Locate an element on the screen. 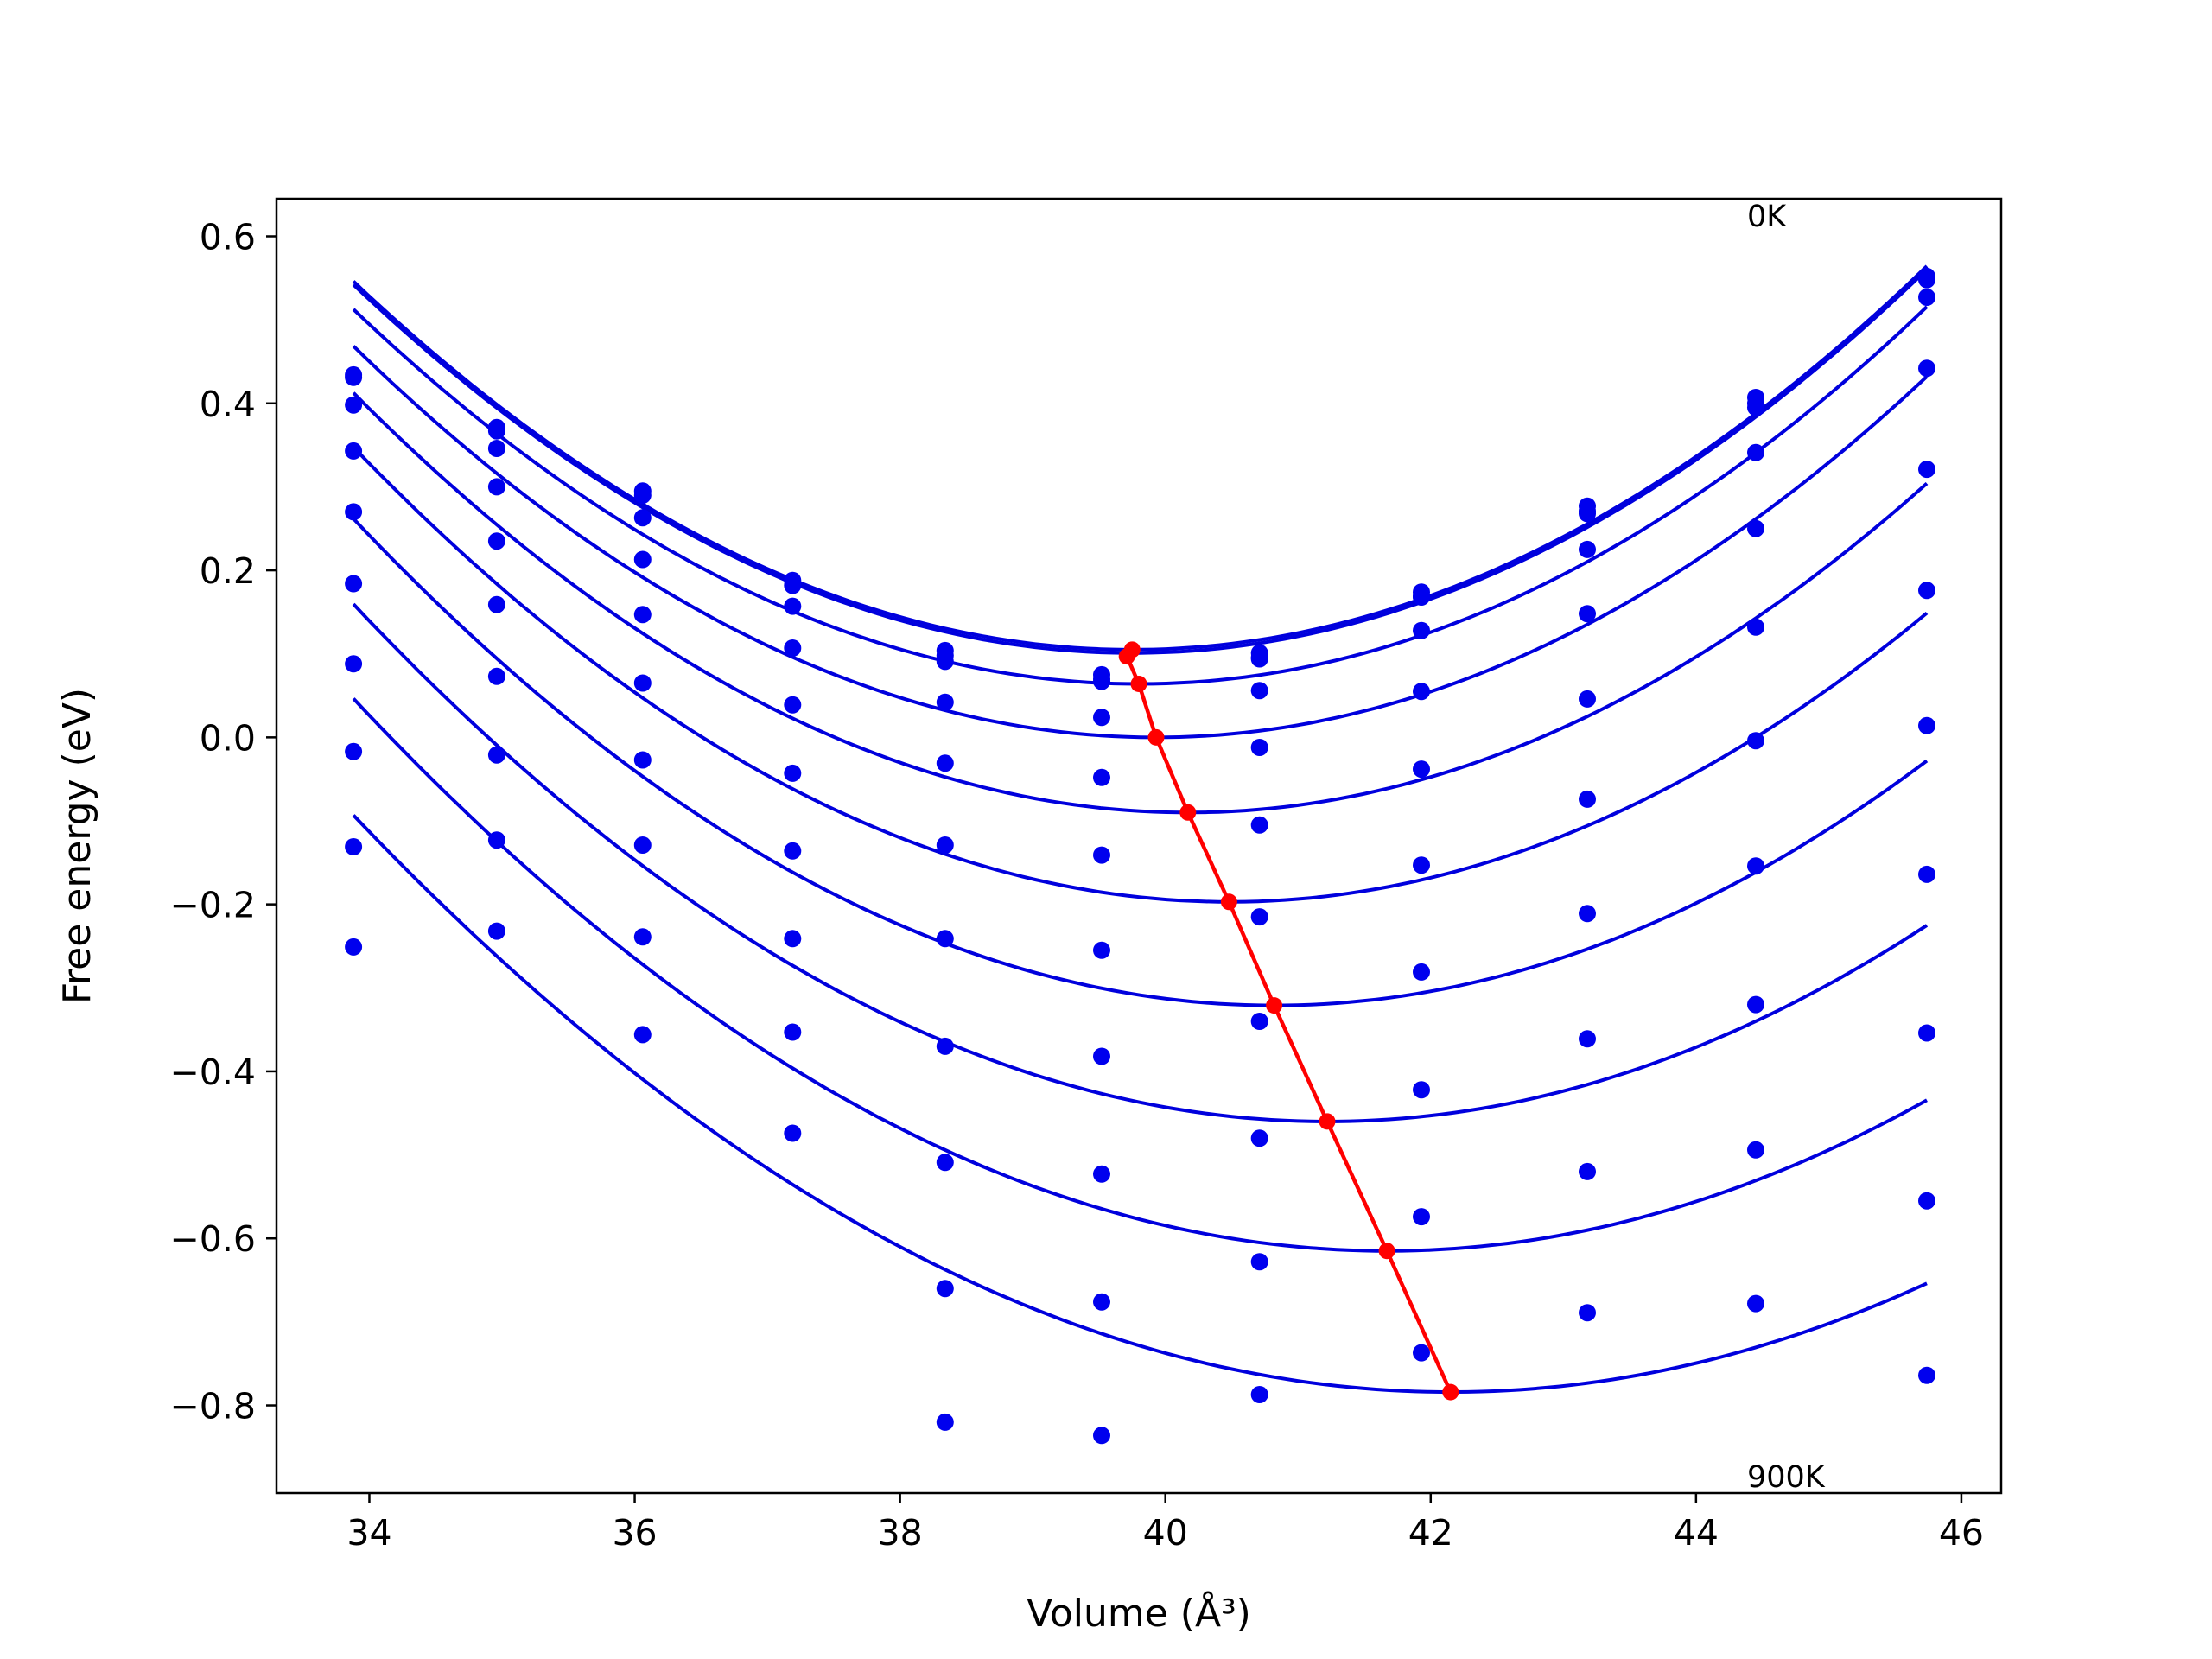  y-tick-label: 0.2 is located at coordinates (228, 571).